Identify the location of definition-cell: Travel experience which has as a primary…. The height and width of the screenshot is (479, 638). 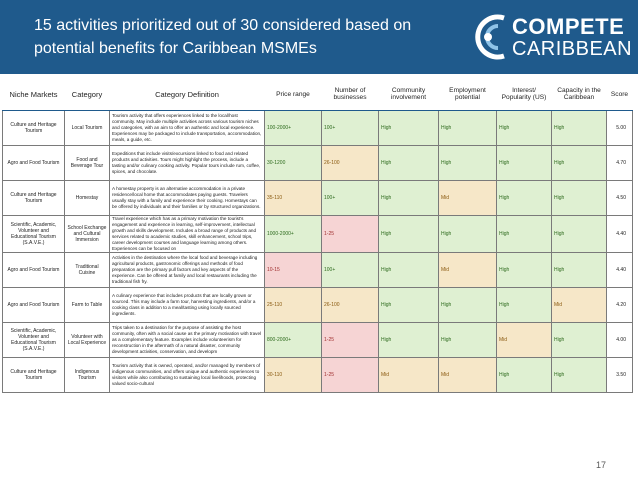
(187, 234).